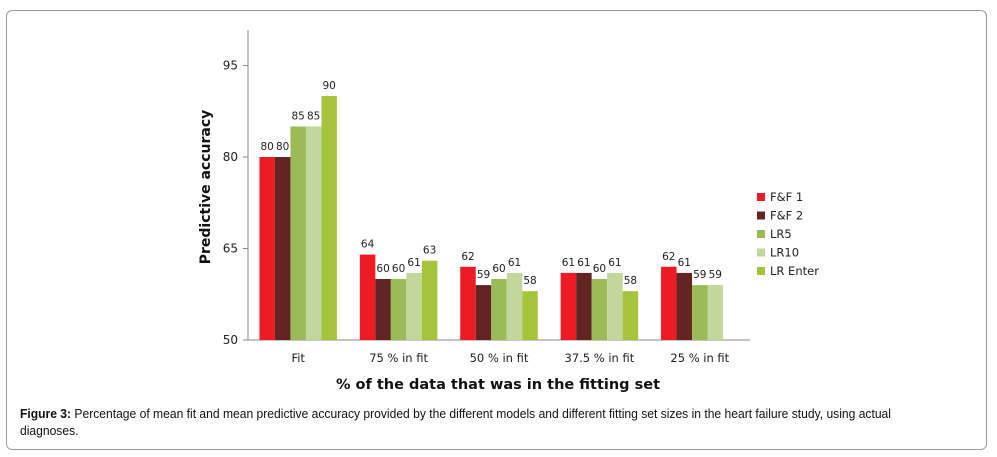 This screenshot has height=457, width=997. Describe the element at coordinates (206, 187) in the screenshot. I see `y-axis-title: Predictive accuracy` at that location.